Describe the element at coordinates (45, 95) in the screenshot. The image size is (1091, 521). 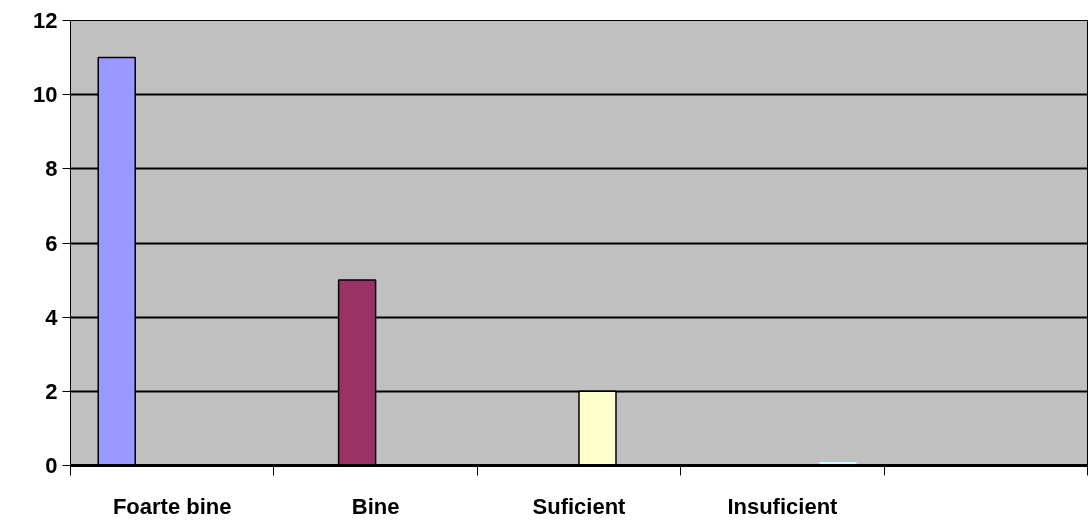
I see `y-tick-label: 10` at that location.